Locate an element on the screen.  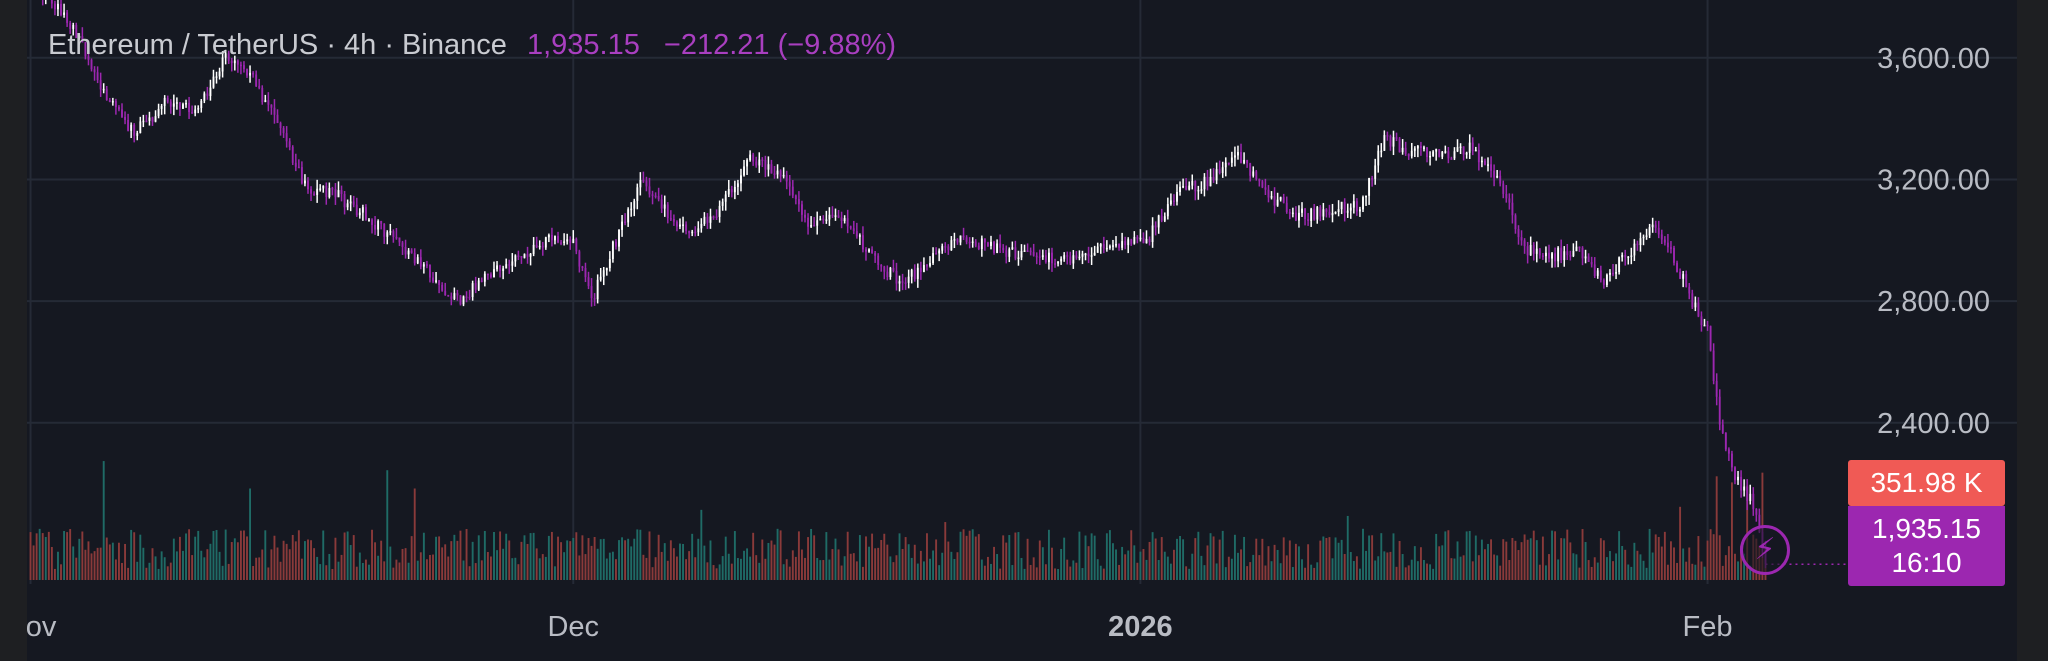
x-tick-label: Dec is located at coordinates (573, 627).